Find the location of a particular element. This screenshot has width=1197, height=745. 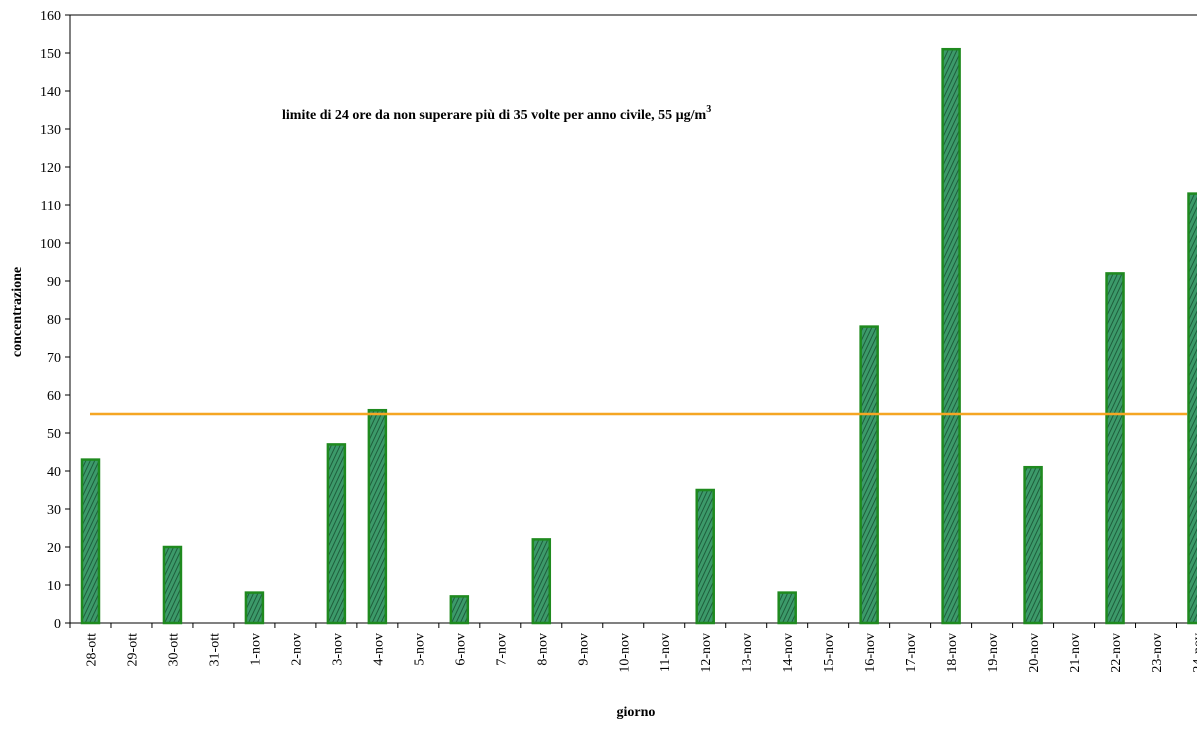

y-tick-label: 90 is located at coordinates (54, 282).